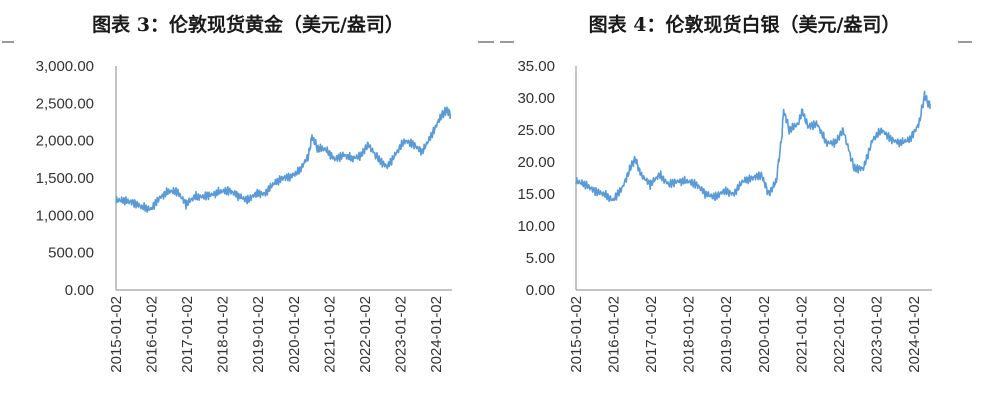 The width and height of the screenshot is (993, 402). What do you see at coordinates (71, 253) in the screenshot?
I see `y-tick-label: 500.00` at bounding box center [71, 253].